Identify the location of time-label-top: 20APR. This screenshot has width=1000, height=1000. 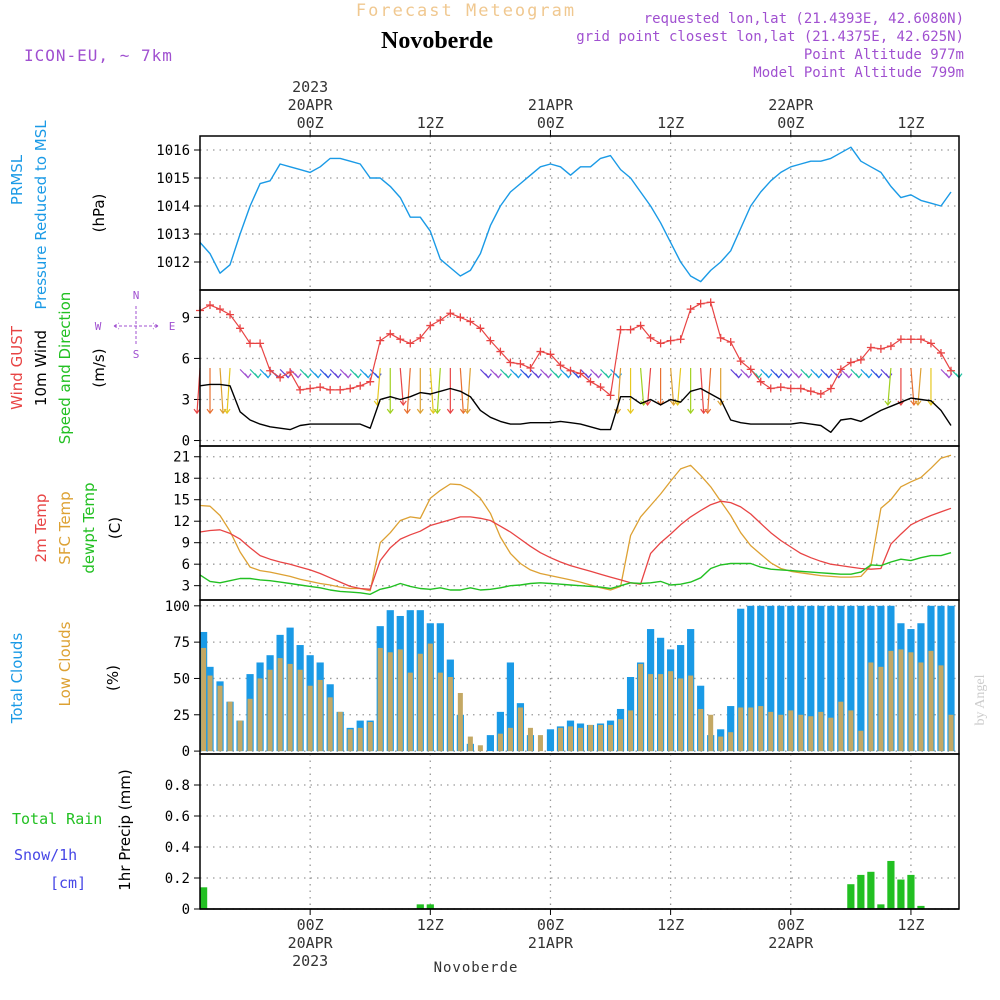
(311, 105).